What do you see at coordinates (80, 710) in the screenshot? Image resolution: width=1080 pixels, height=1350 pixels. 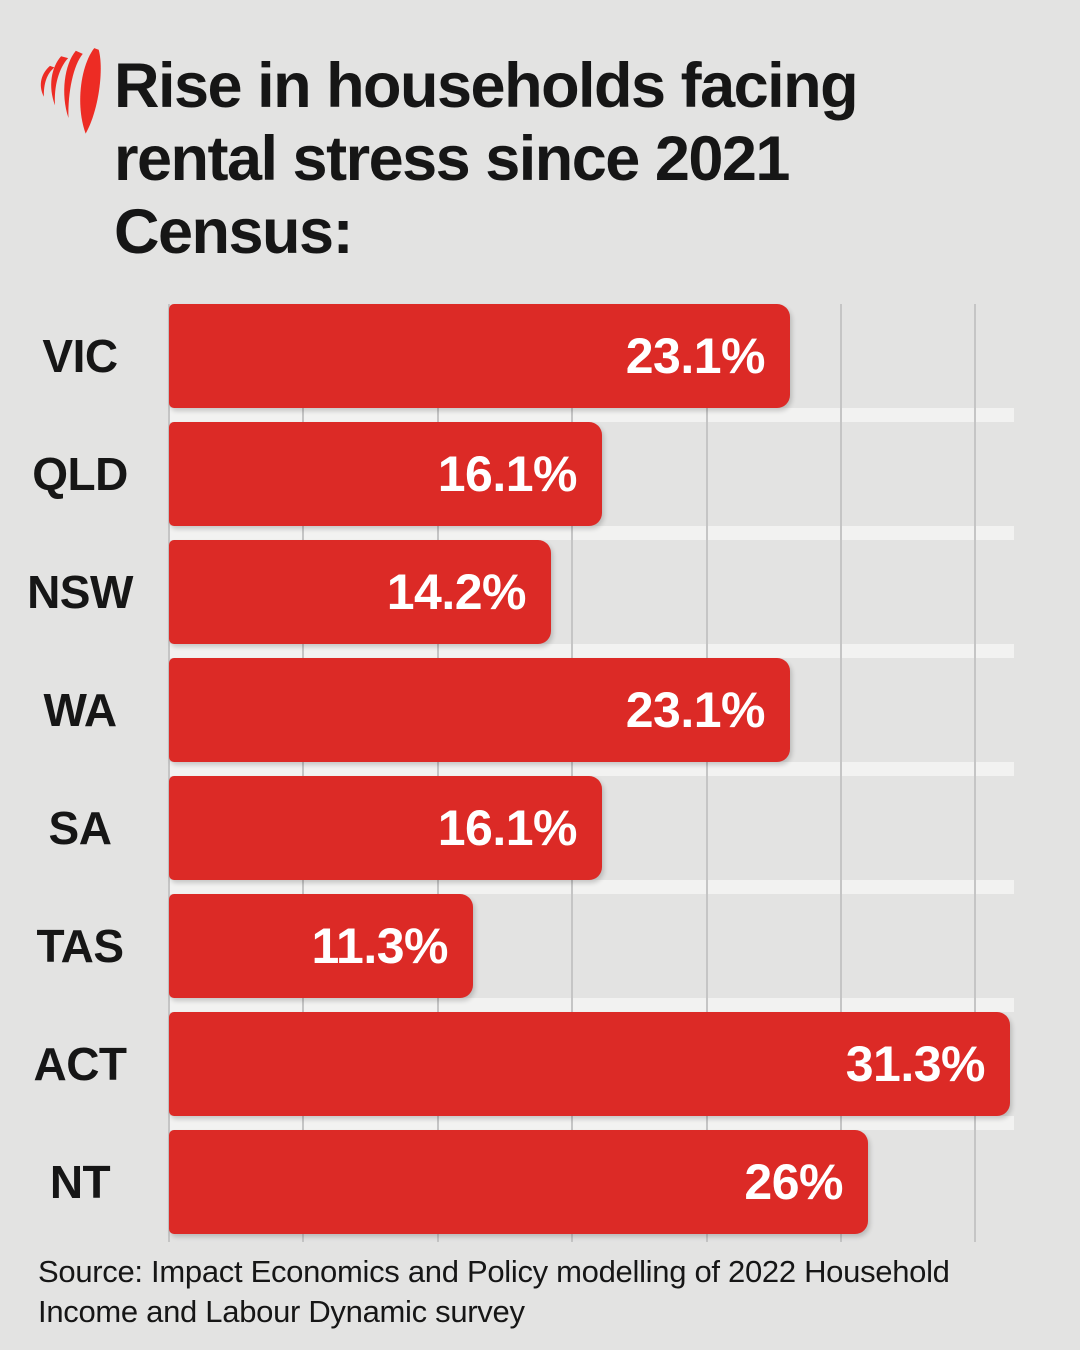 I see `category-label: WA` at bounding box center [80, 710].